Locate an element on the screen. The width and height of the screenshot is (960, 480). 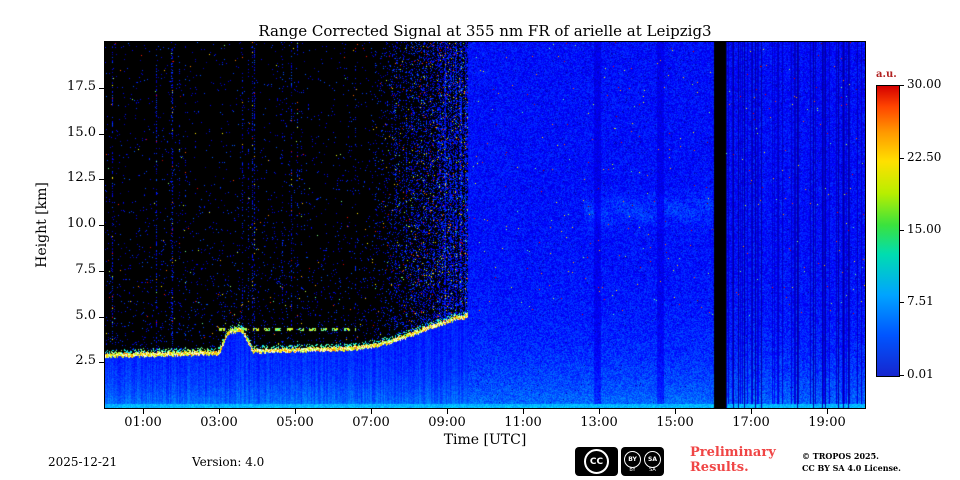
x-tick-label: 17:00 is located at coordinates (751, 422).